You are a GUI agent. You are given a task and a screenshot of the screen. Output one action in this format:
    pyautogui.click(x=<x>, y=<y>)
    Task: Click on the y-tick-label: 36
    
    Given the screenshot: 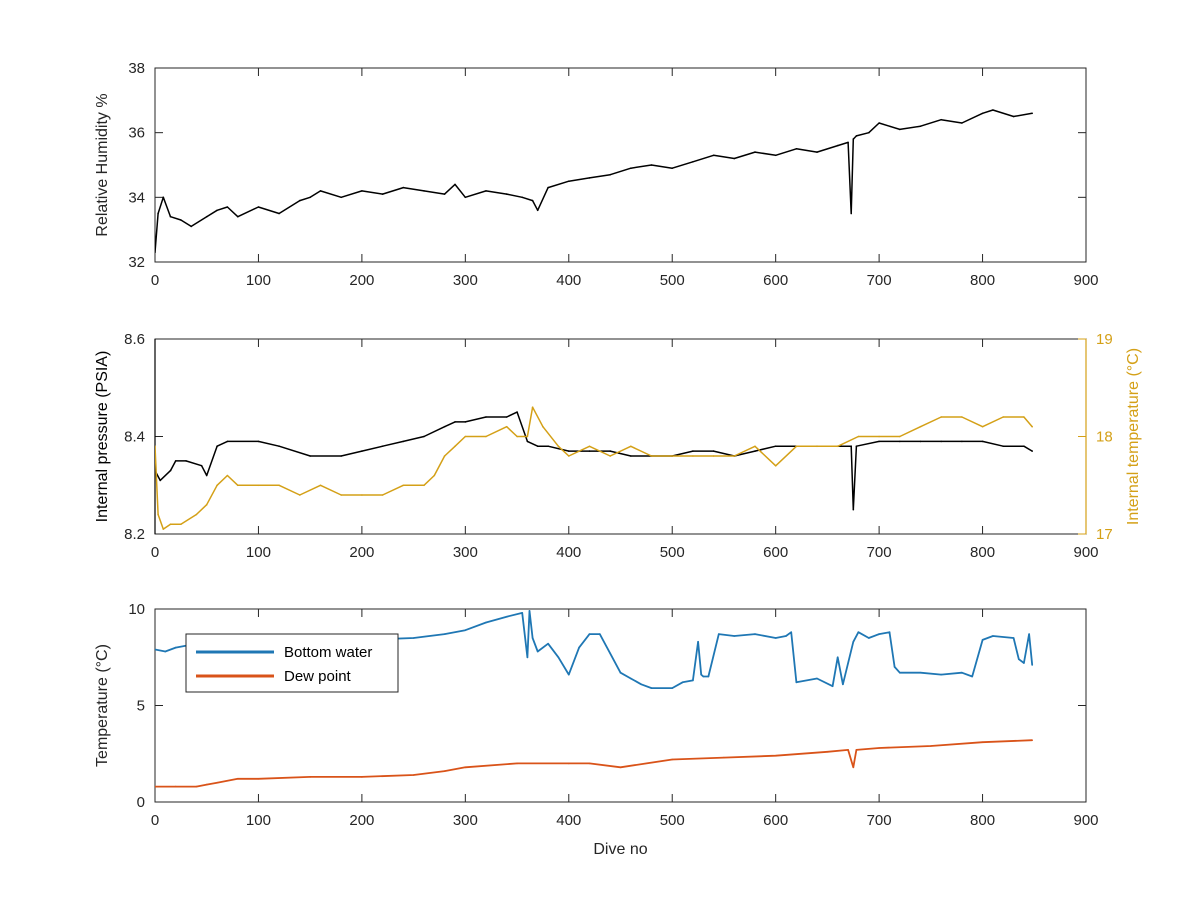 What is the action you would take?
    pyautogui.click(x=136, y=133)
    